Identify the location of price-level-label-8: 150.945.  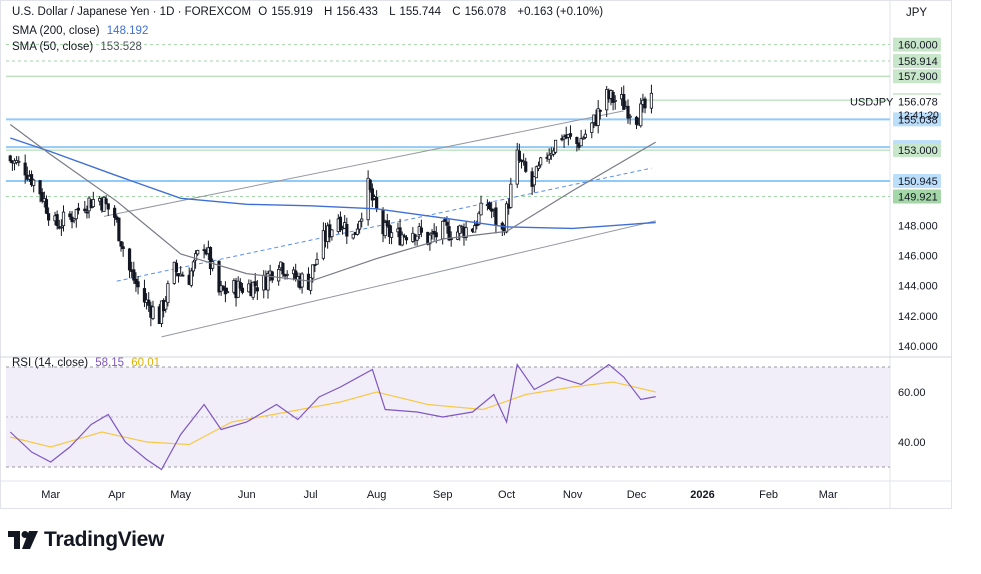
(917, 181).